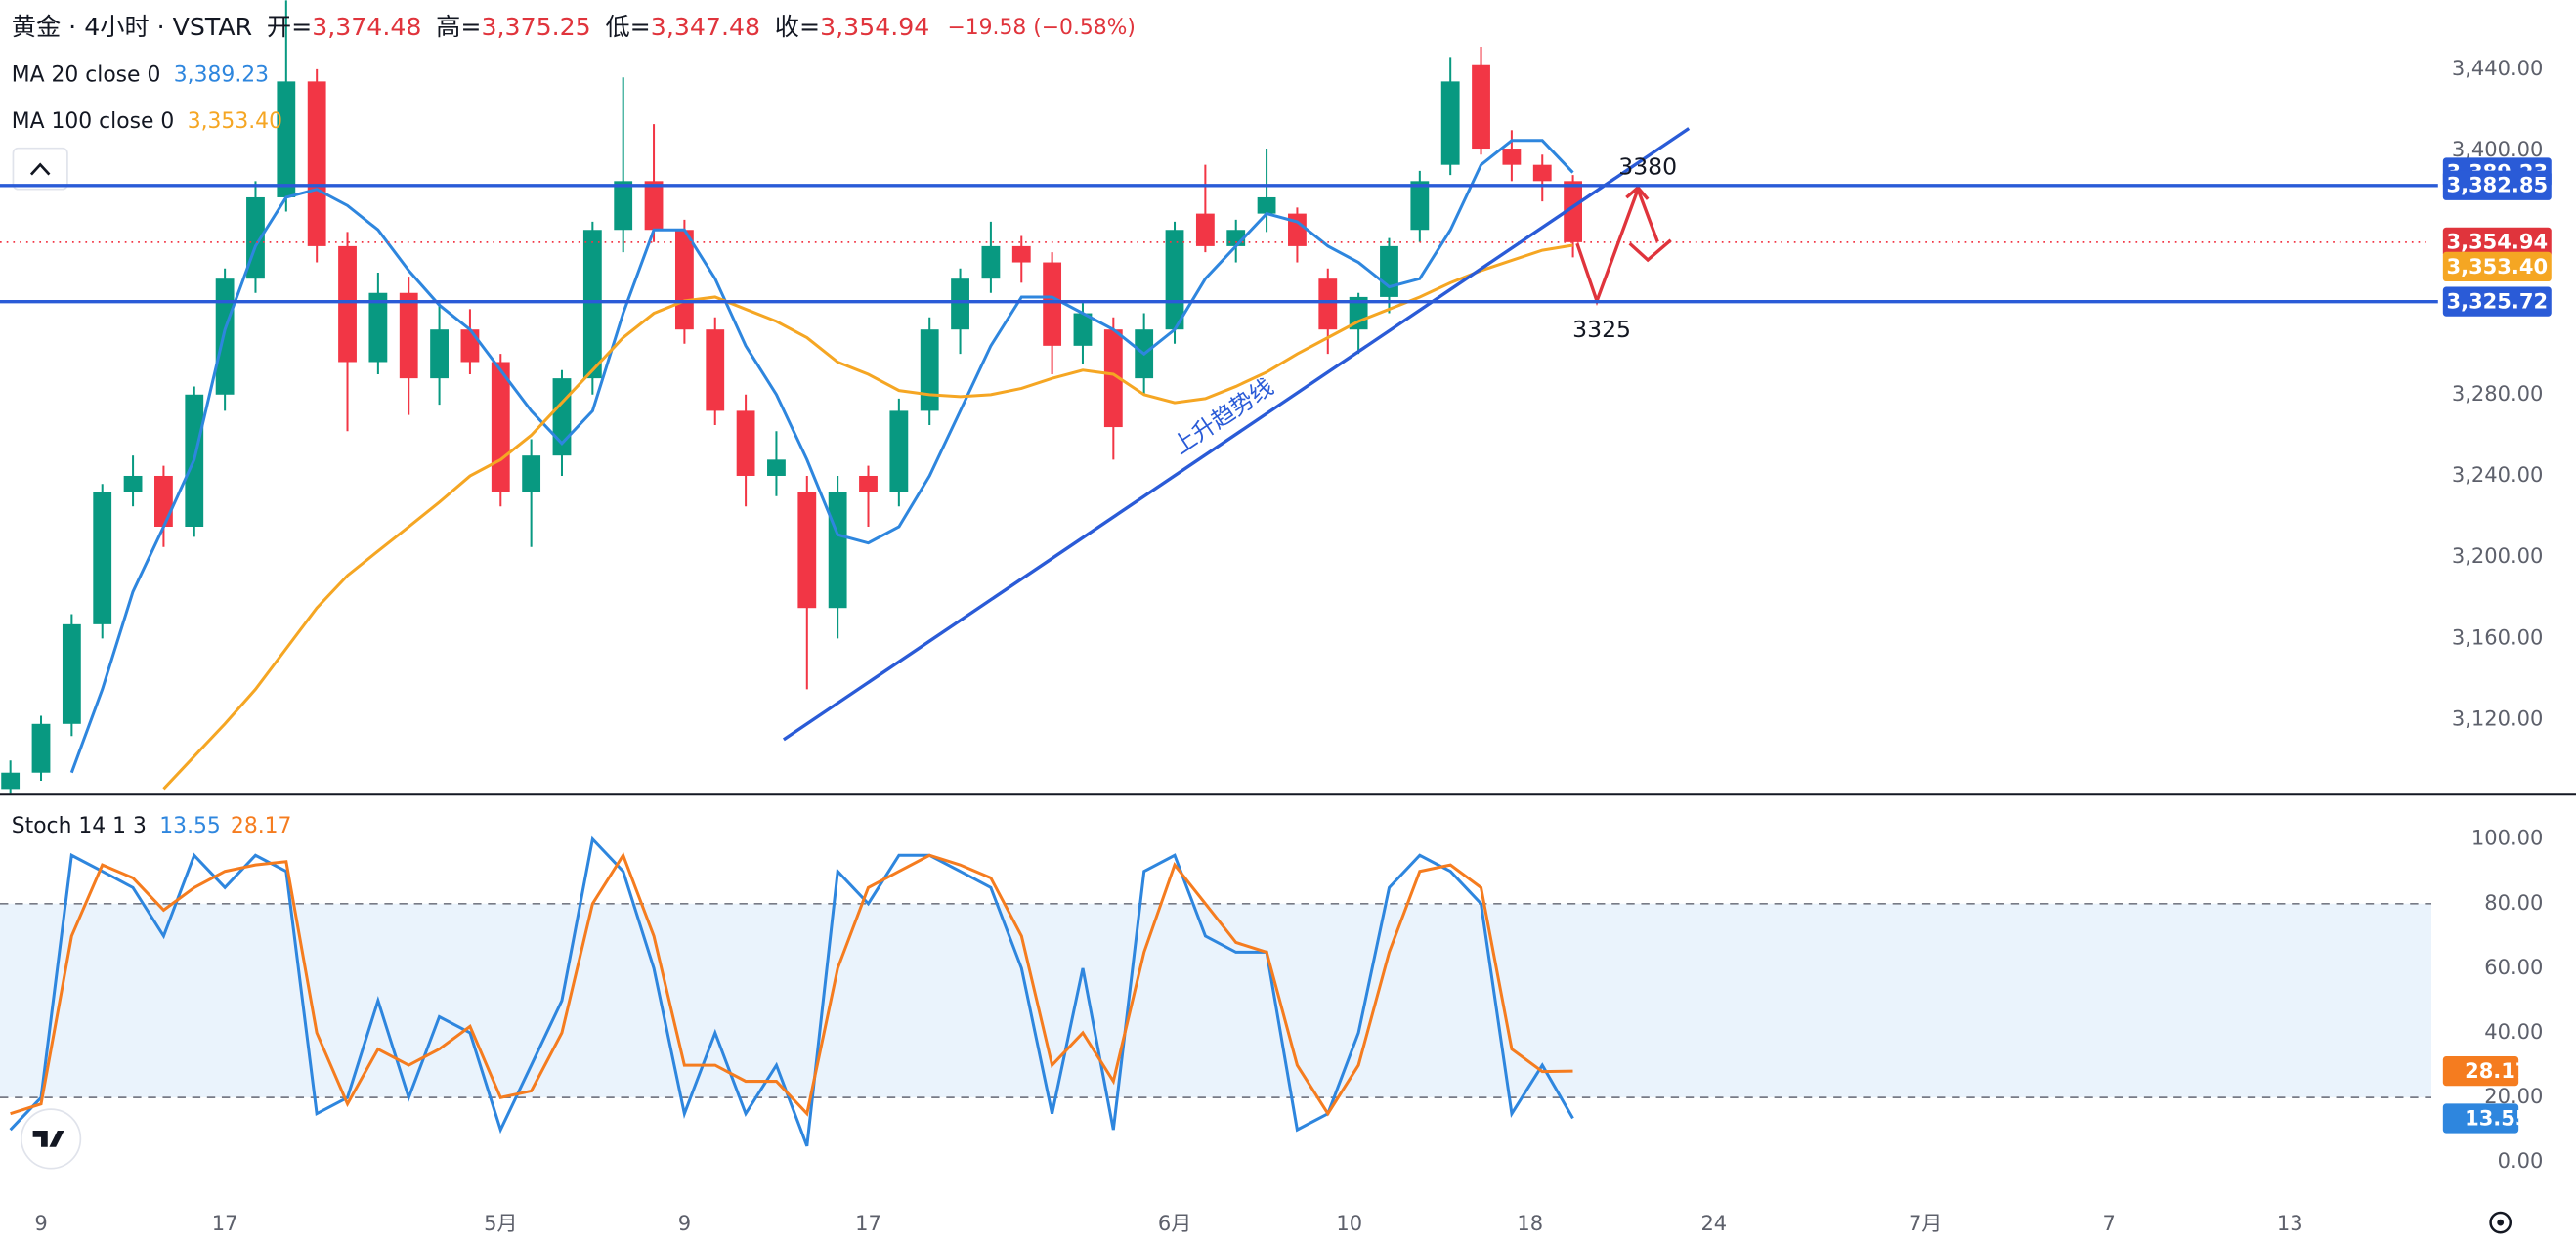 This screenshot has height=1241, width=2576. Describe the element at coordinates (1617, 245) in the screenshot. I see `projection-path` at that location.